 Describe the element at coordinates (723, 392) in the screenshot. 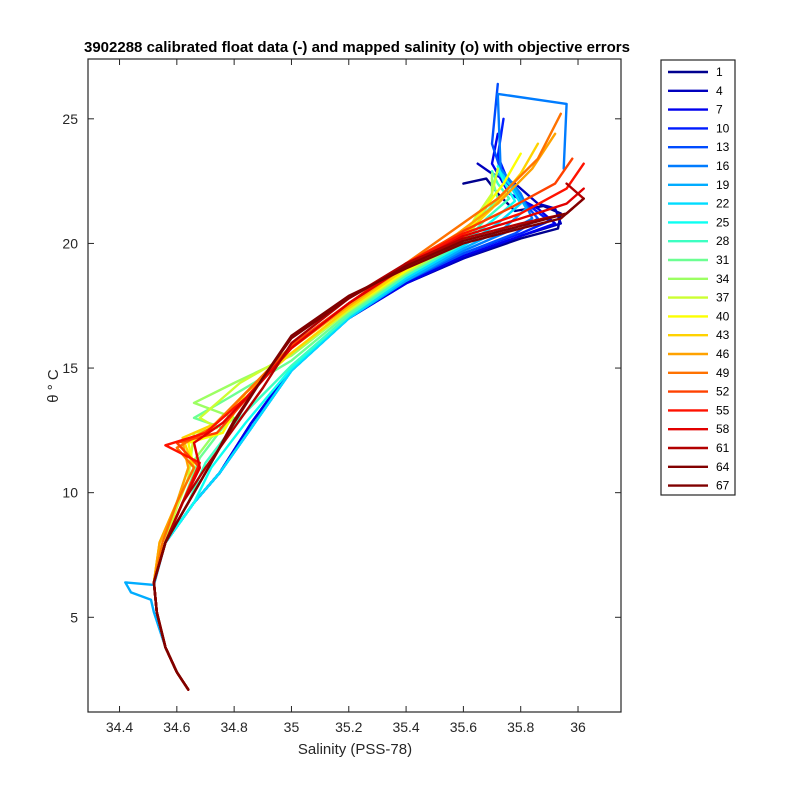

I see `legend-label: 52` at that location.